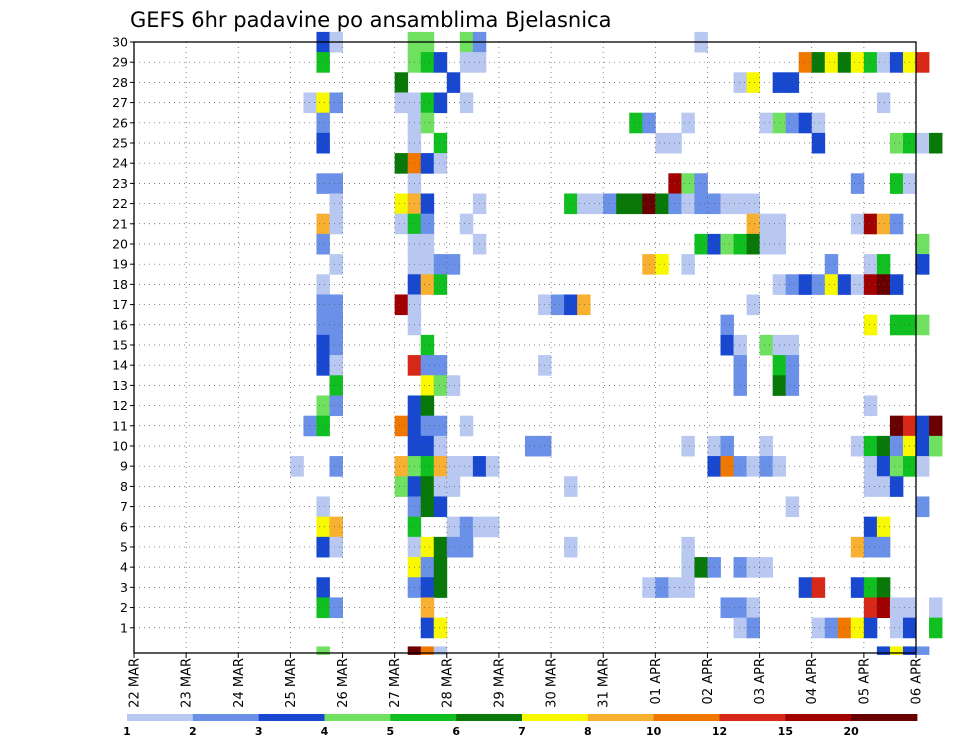 Image resolution: width=960 pixels, height=742 pixels. Describe the element at coordinates (120, 42) in the screenshot. I see `y-tick-label: 30` at that location.